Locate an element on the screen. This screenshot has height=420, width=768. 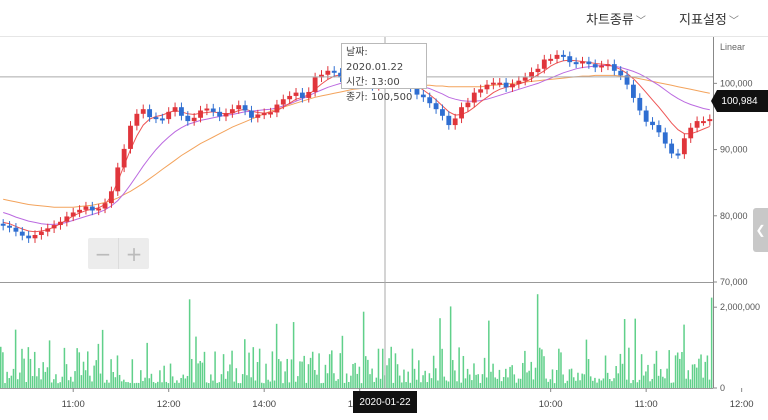
indicator-settings-menu: 지표설정 ﹀ is located at coordinates (709, 18).